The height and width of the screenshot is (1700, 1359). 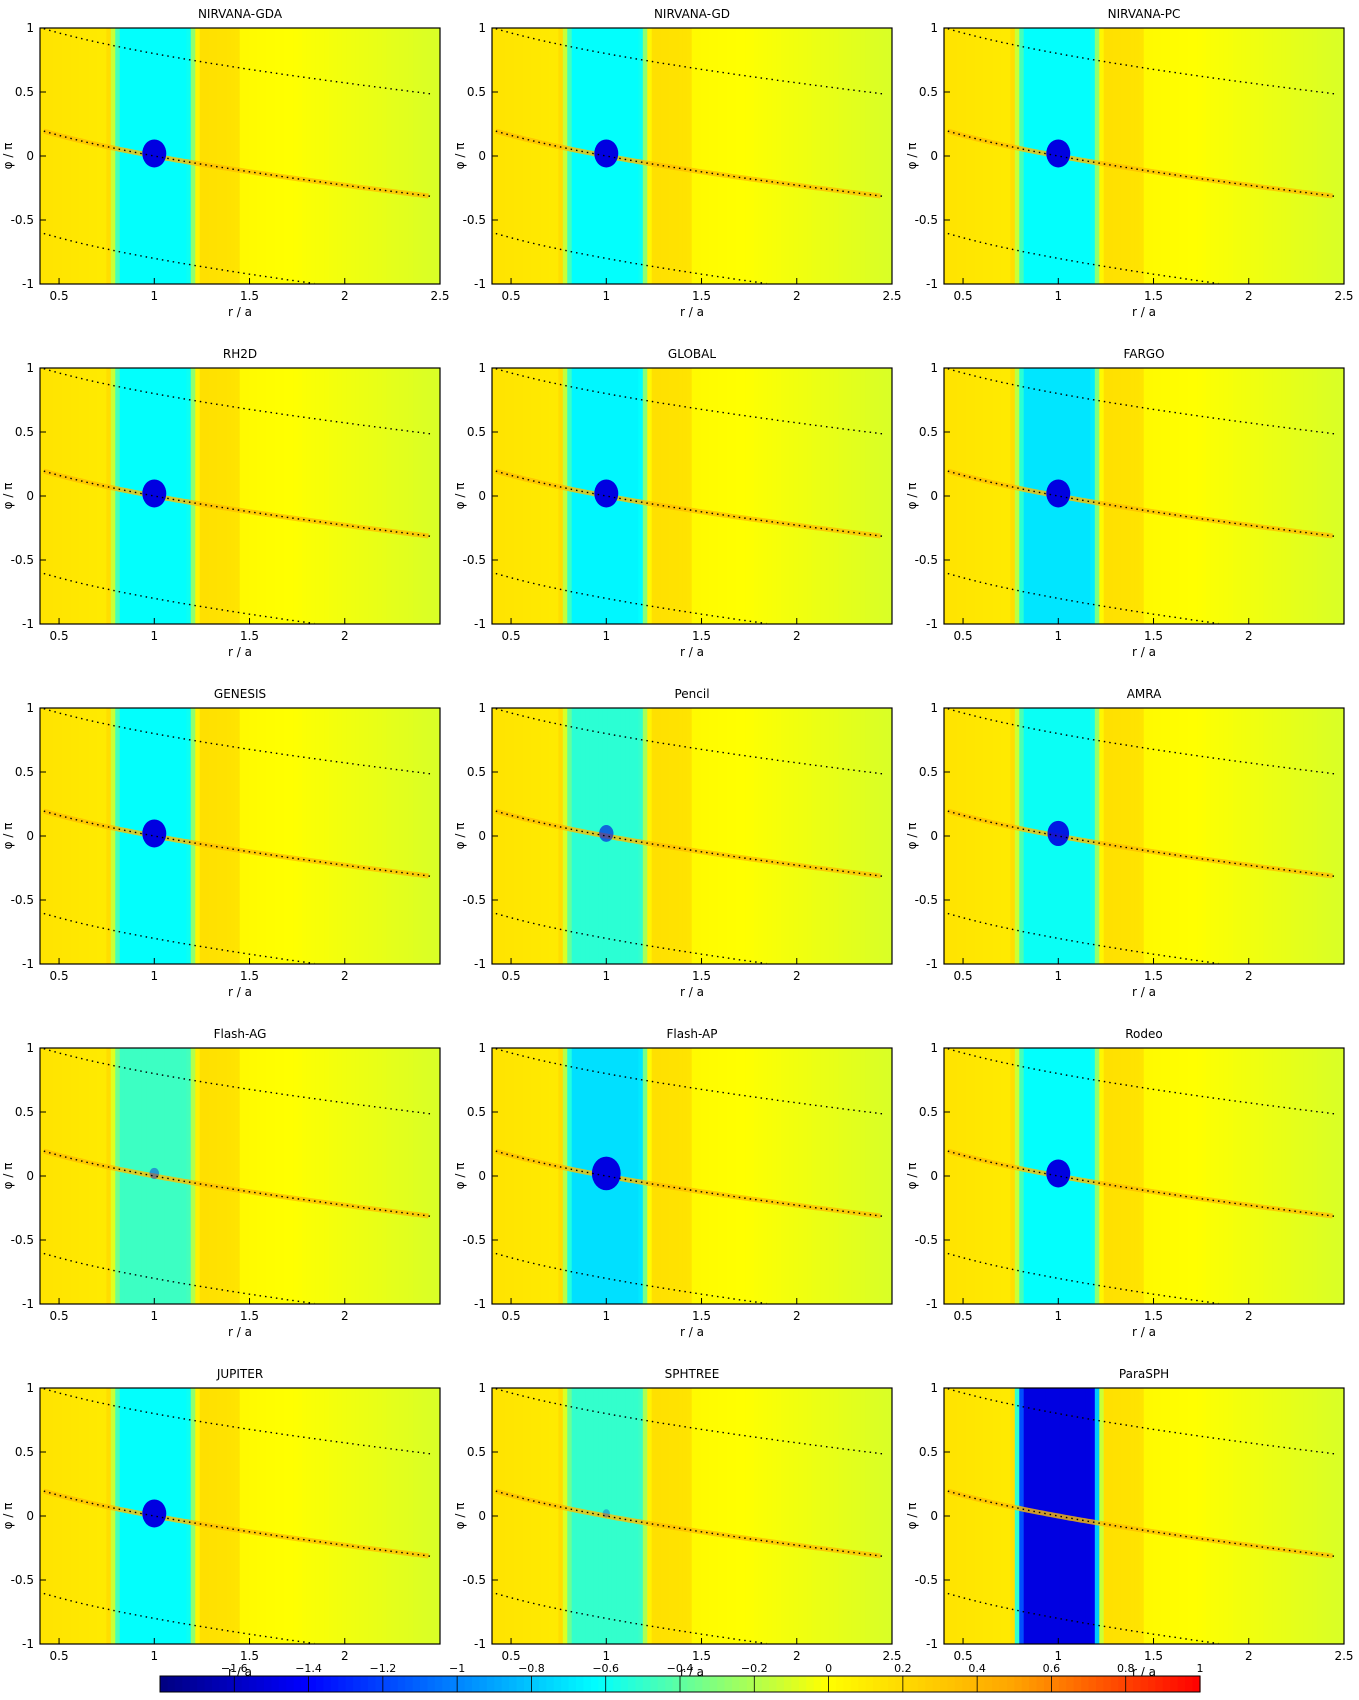 I want to click on colorbar-tick-label: 0.4, so click(x=977, y=1668).